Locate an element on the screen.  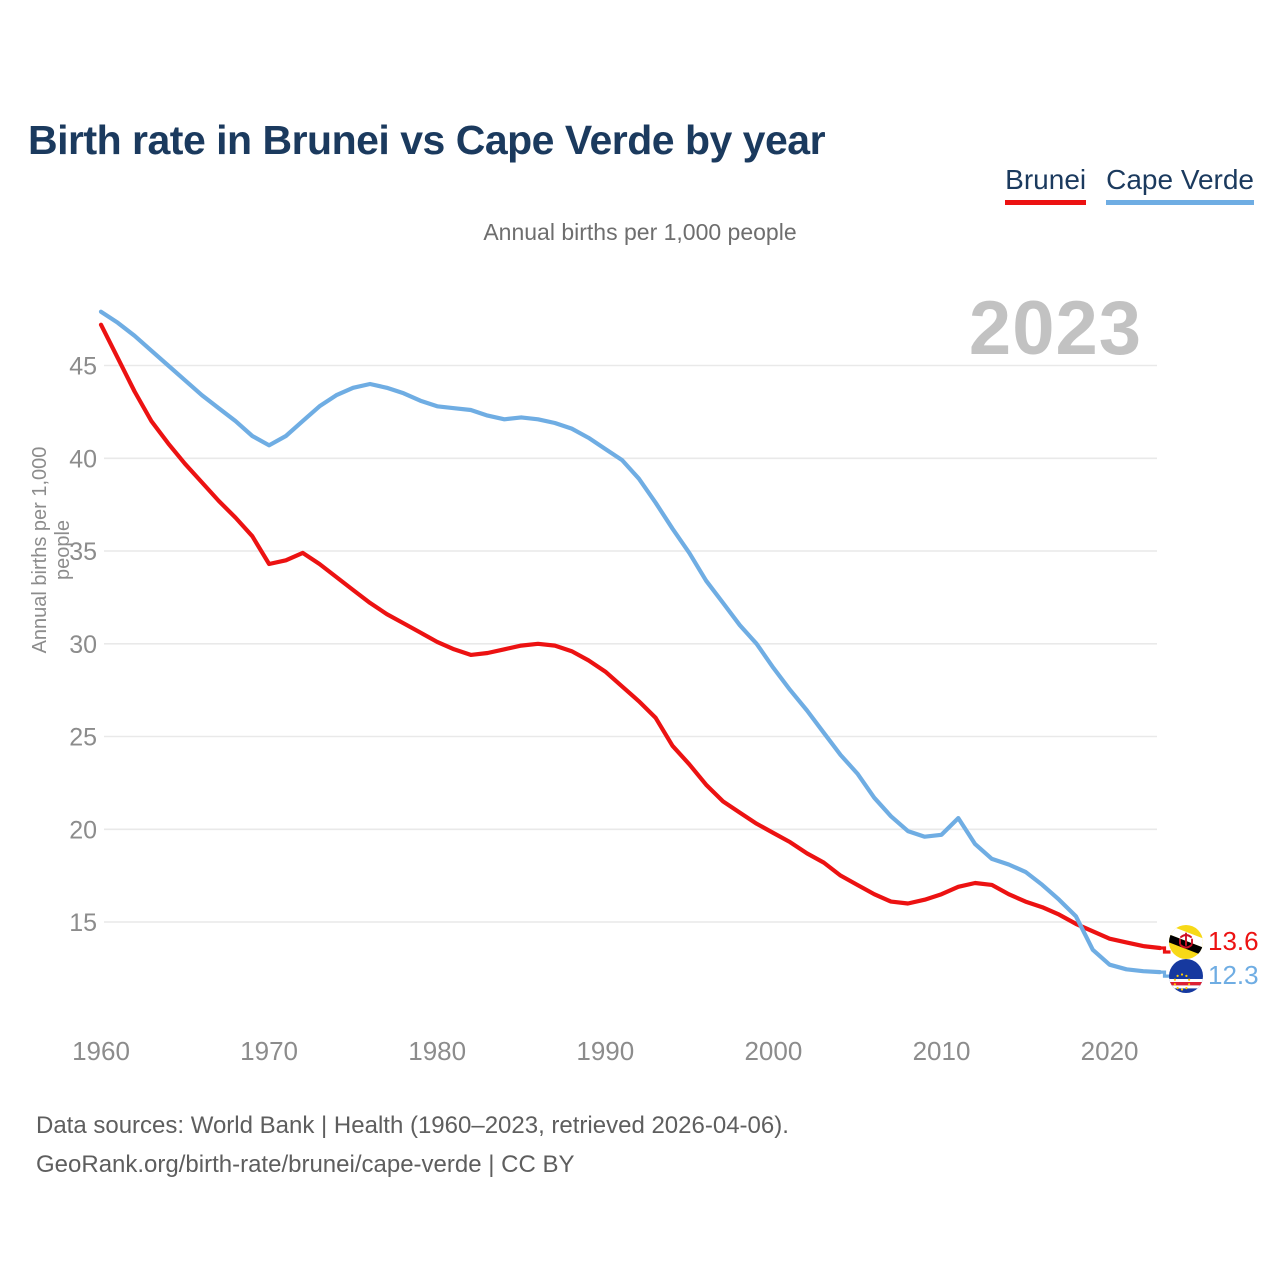
leader-line-cape-verde is located at coordinates (1165, 974).